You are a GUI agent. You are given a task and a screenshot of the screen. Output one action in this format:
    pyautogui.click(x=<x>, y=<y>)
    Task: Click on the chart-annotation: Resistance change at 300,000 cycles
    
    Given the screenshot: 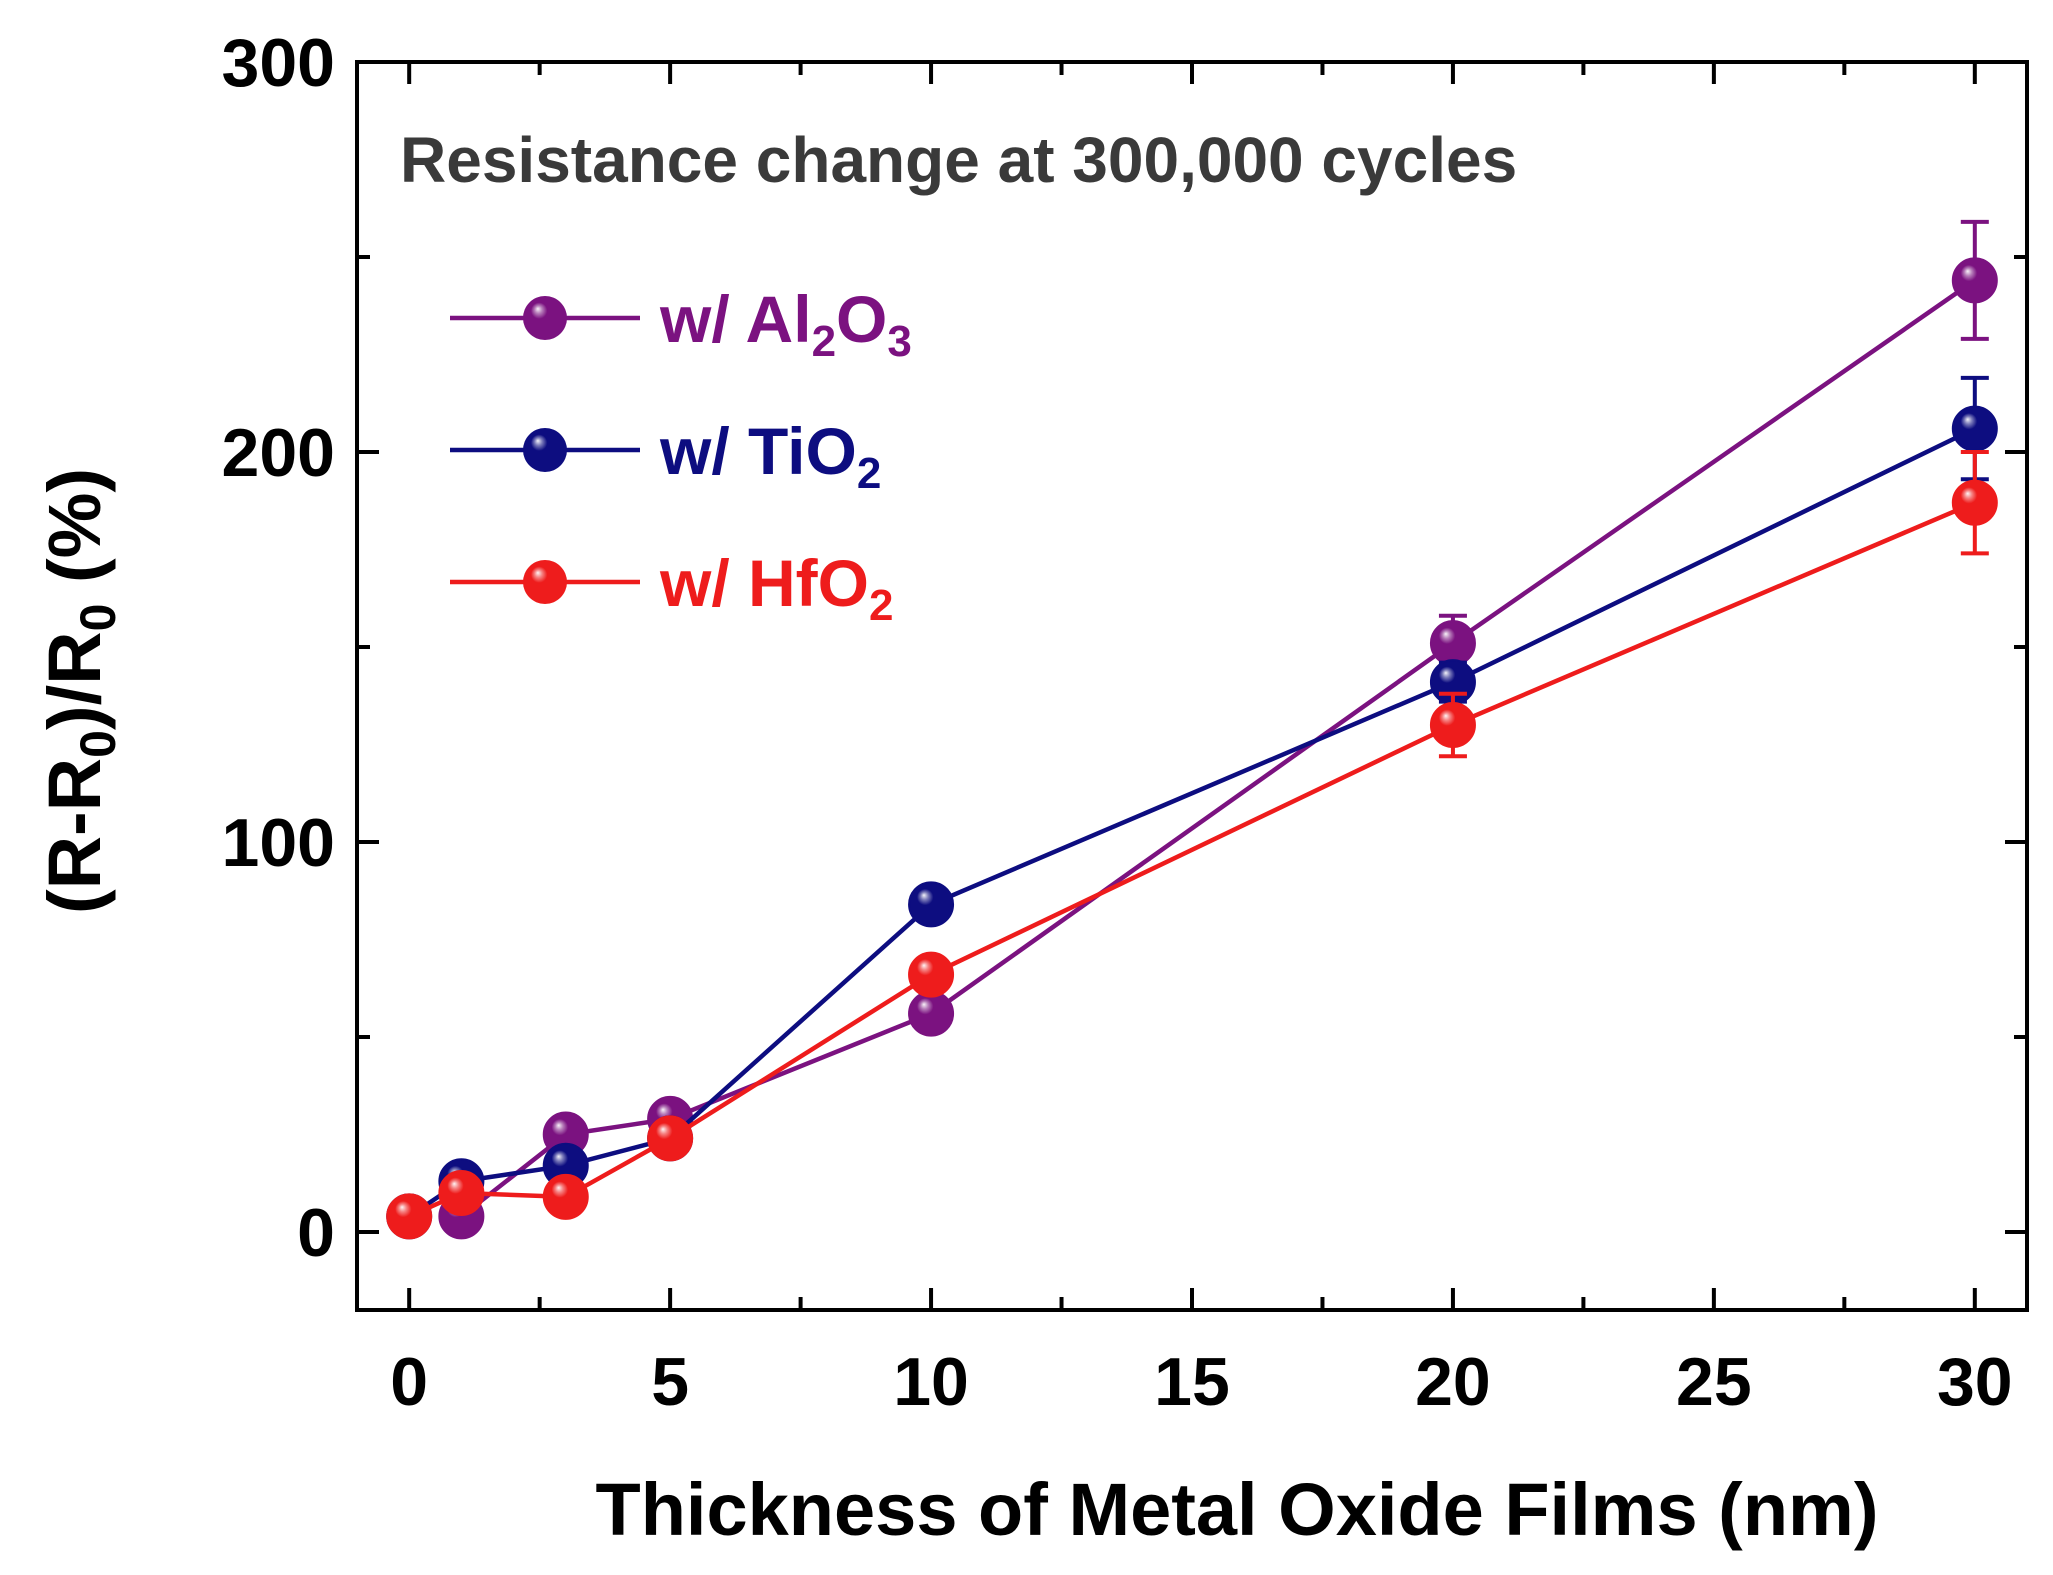 What is the action you would take?
    pyautogui.click(x=958, y=160)
    